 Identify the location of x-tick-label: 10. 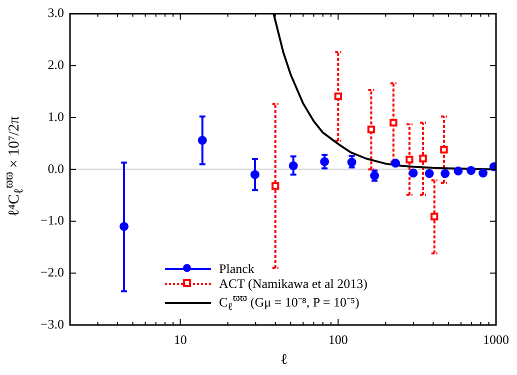
(180, 340).